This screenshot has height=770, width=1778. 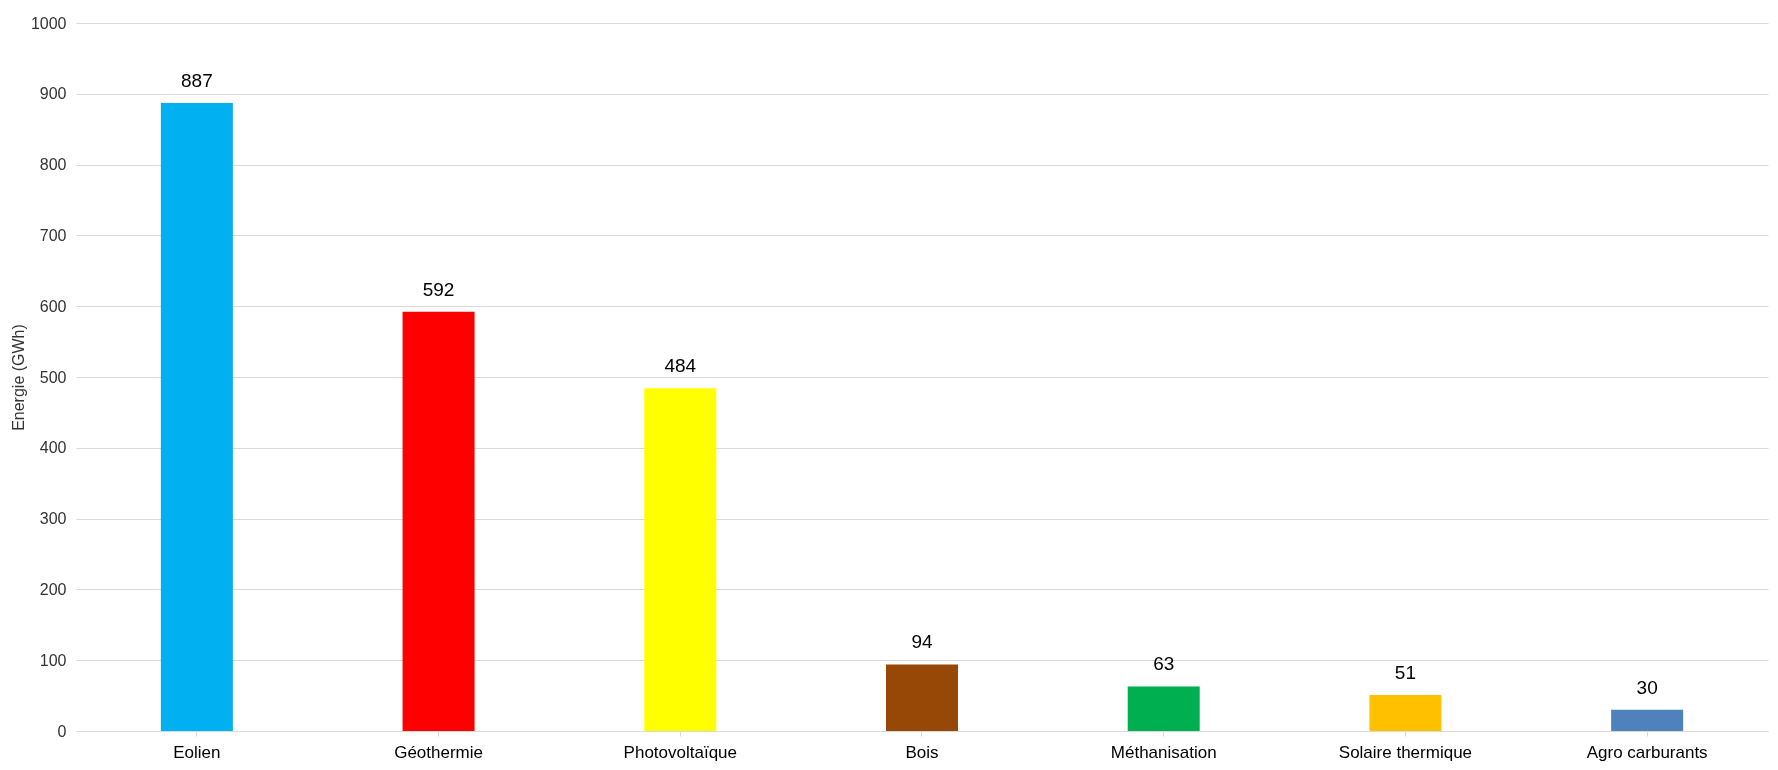 I want to click on y-tick-label: 800, so click(x=53, y=165).